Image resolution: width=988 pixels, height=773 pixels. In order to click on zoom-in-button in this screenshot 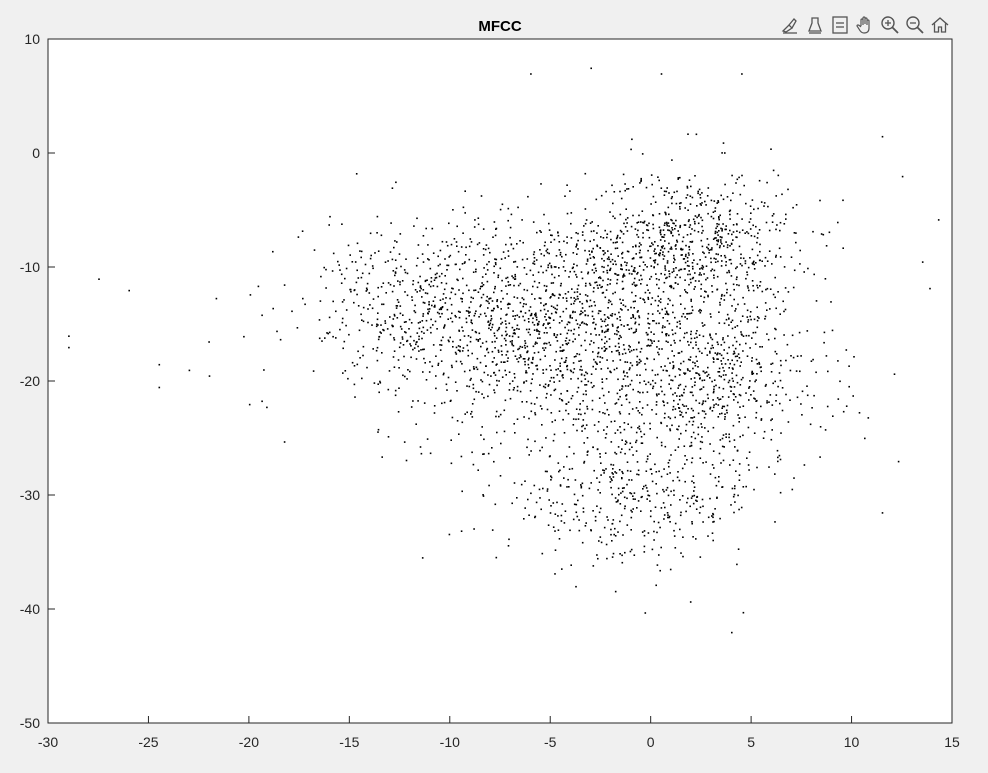, I will do `click(890, 25)`.